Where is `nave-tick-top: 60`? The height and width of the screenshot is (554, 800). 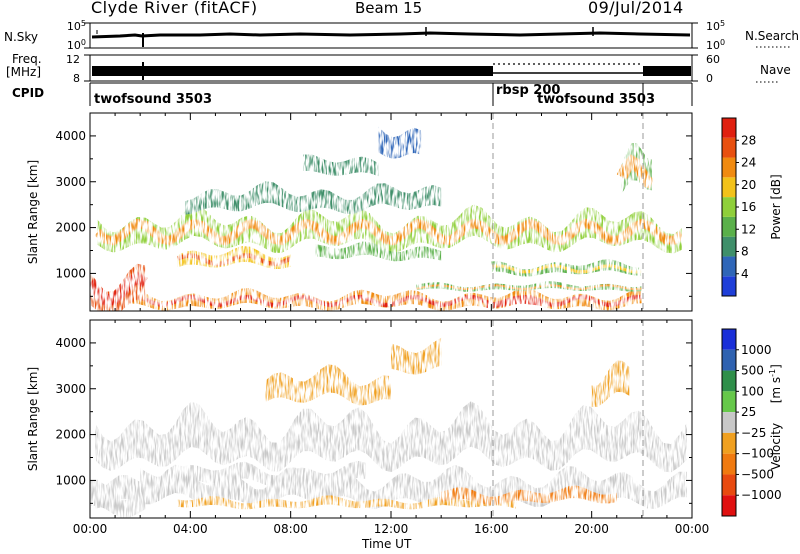 nave-tick-top: 60 is located at coordinates (713, 59).